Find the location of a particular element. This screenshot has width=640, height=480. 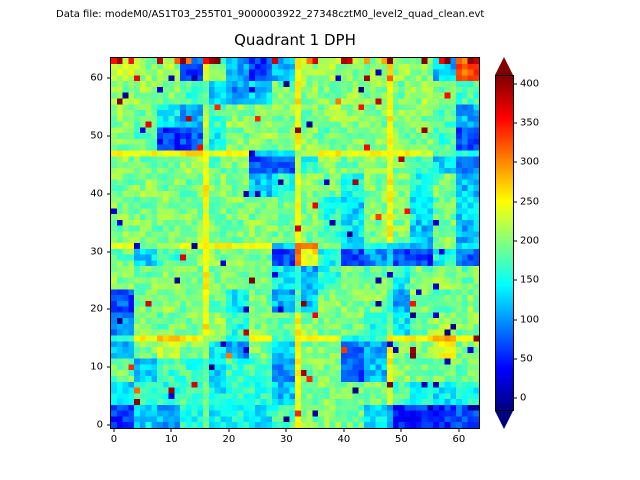

x-tick-label: 30 is located at coordinates (286, 439).